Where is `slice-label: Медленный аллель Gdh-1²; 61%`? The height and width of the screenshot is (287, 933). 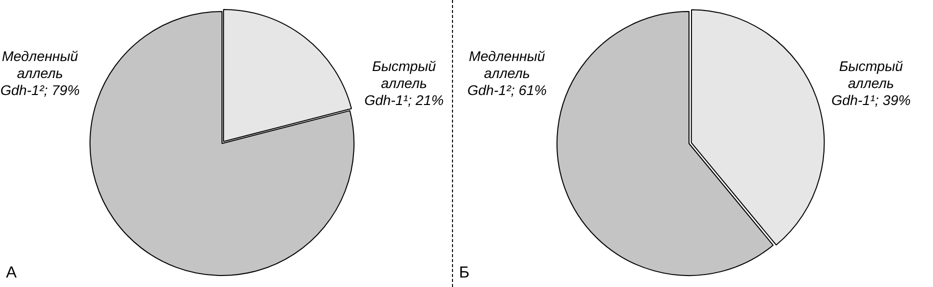 slice-label: Медленный аллель Gdh-1²; 61% is located at coordinates (507, 73).